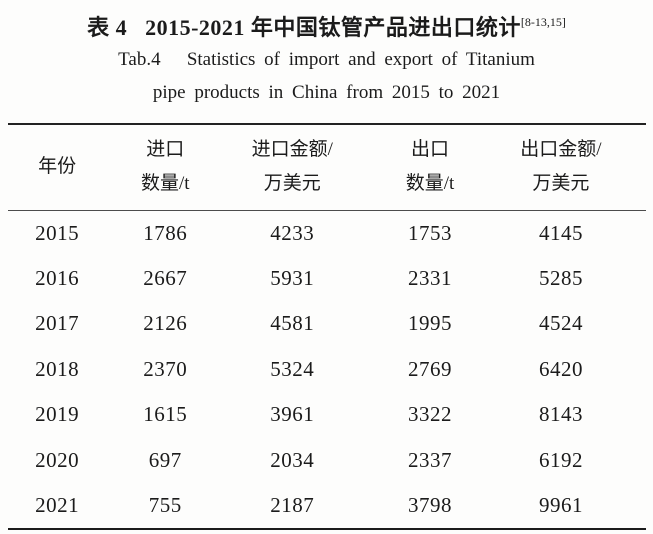 The image size is (653, 534). I want to click on header-import-qty: 进口 数量/t, so click(165, 167).